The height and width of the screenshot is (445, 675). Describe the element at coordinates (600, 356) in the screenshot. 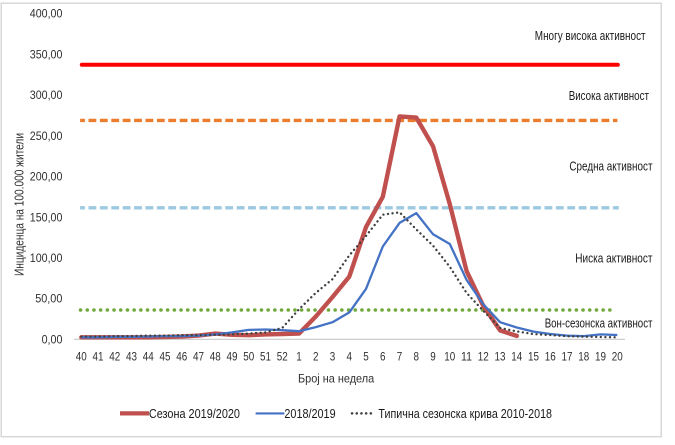

I see `svg-text: 19` at that location.